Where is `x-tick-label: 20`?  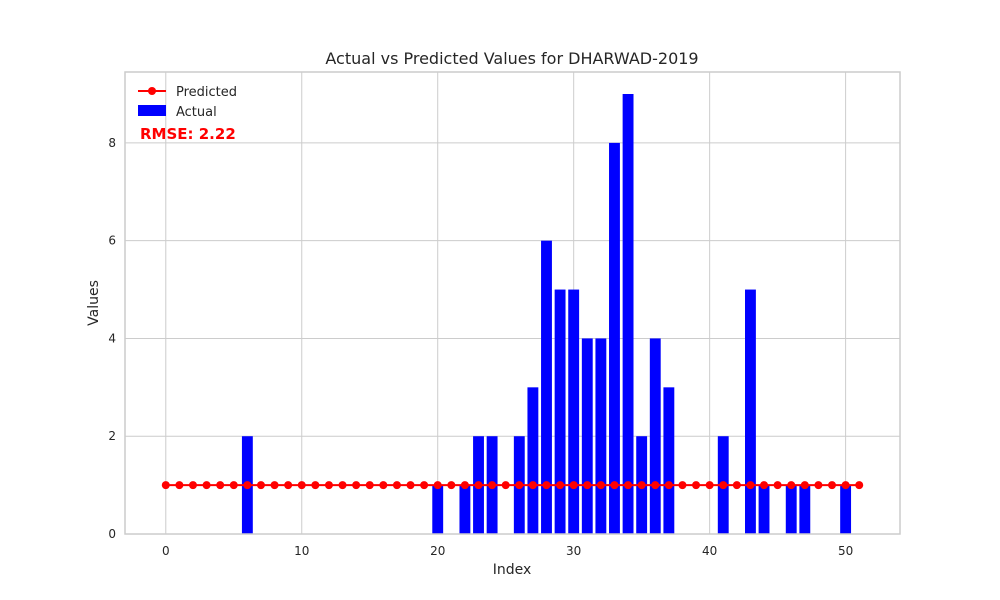 x-tick-label: 20 is located at coordinates (437, 551).